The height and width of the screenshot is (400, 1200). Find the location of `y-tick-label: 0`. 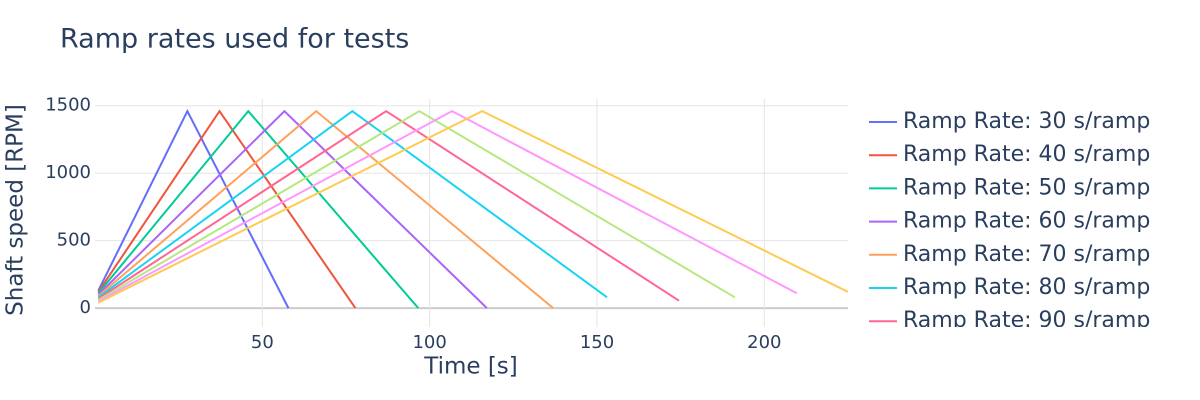

y-tick-label: 0 is located at coordinates (85, 307).